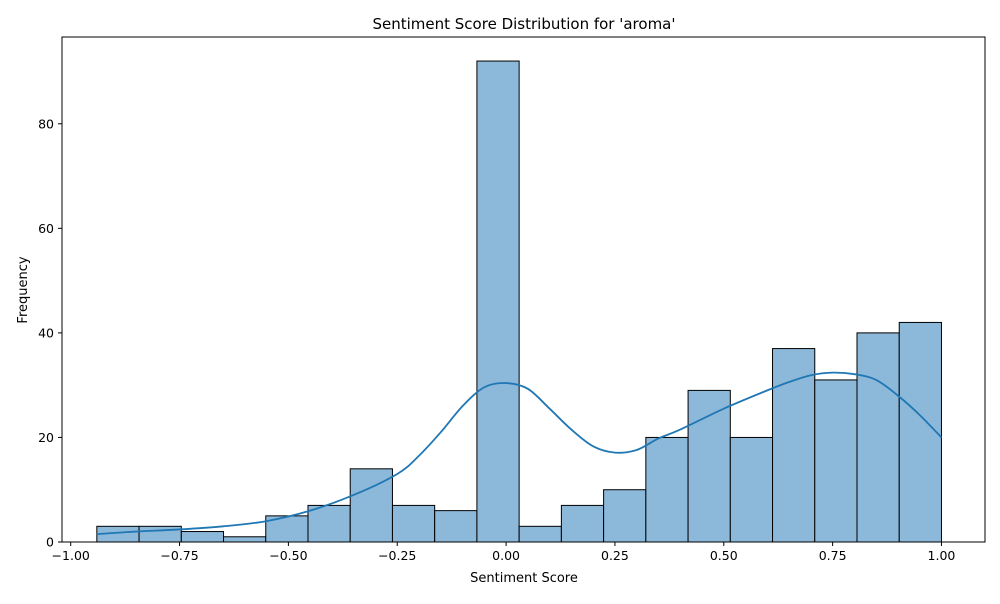 The image size is (1000, 604). What do you see at coordinates (523, 24) in the screenshot?
I see `chart-title: Sentiment Score Distribution for 'aroma'` at bounding box center [523, 24].